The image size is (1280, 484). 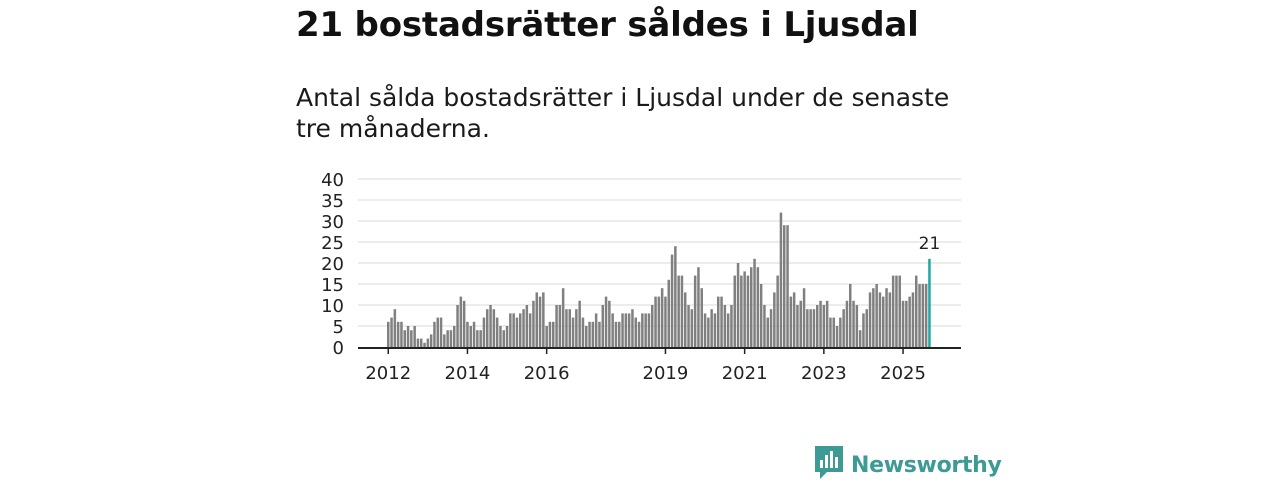 I want to click on y-tick-label: 0, so click(x=338, y=348).